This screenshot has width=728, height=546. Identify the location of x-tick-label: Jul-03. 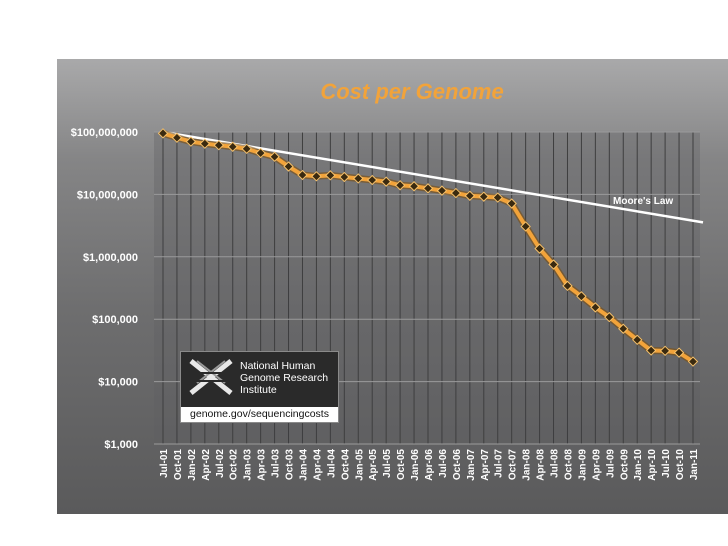
(276, 463).